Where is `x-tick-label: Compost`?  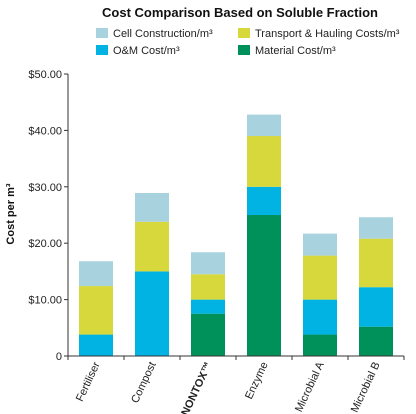 x-tick-label: Compost is located at coordinates (143, 382).